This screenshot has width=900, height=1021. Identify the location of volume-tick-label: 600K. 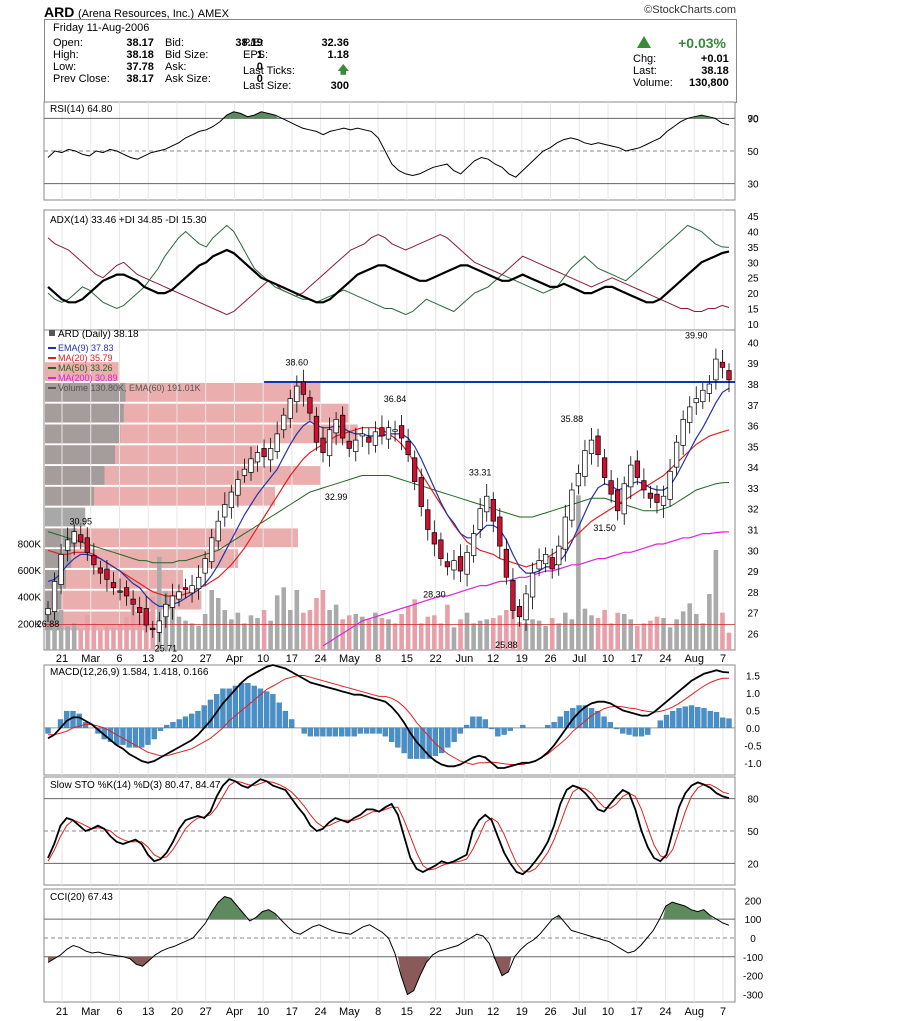
(30, 571).